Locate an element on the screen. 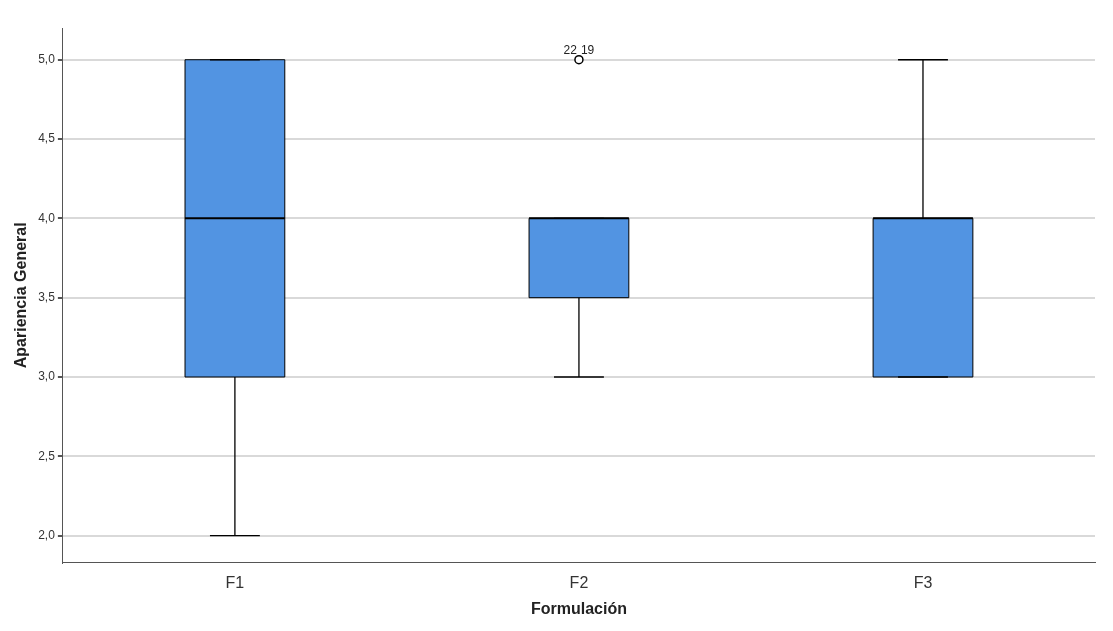  x-tick-label: F1 is located at coordinates (235, 582).